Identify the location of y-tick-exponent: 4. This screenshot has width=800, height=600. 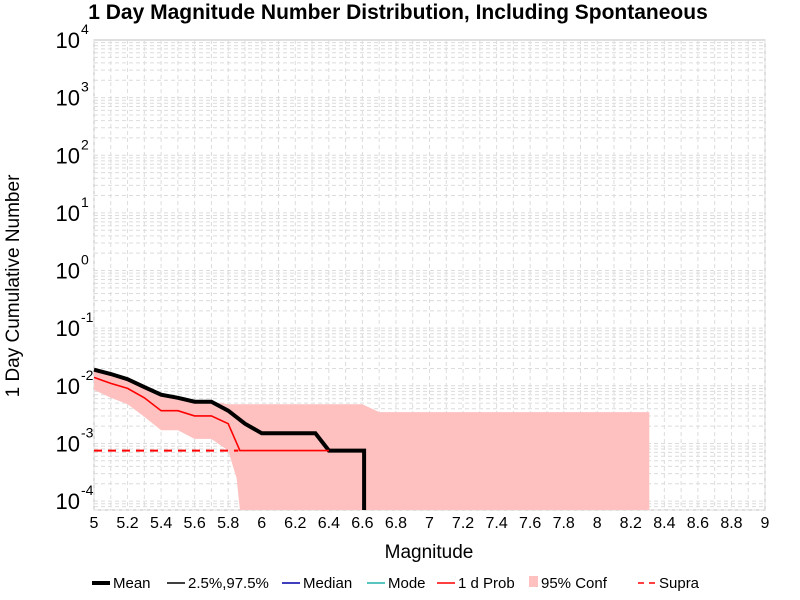
(85, 29).